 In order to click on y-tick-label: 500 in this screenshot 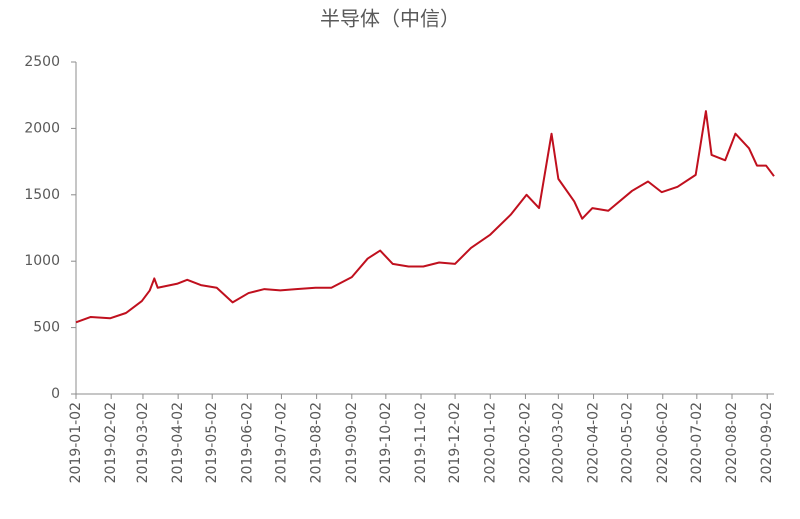, I will do `click(46, 328)`.